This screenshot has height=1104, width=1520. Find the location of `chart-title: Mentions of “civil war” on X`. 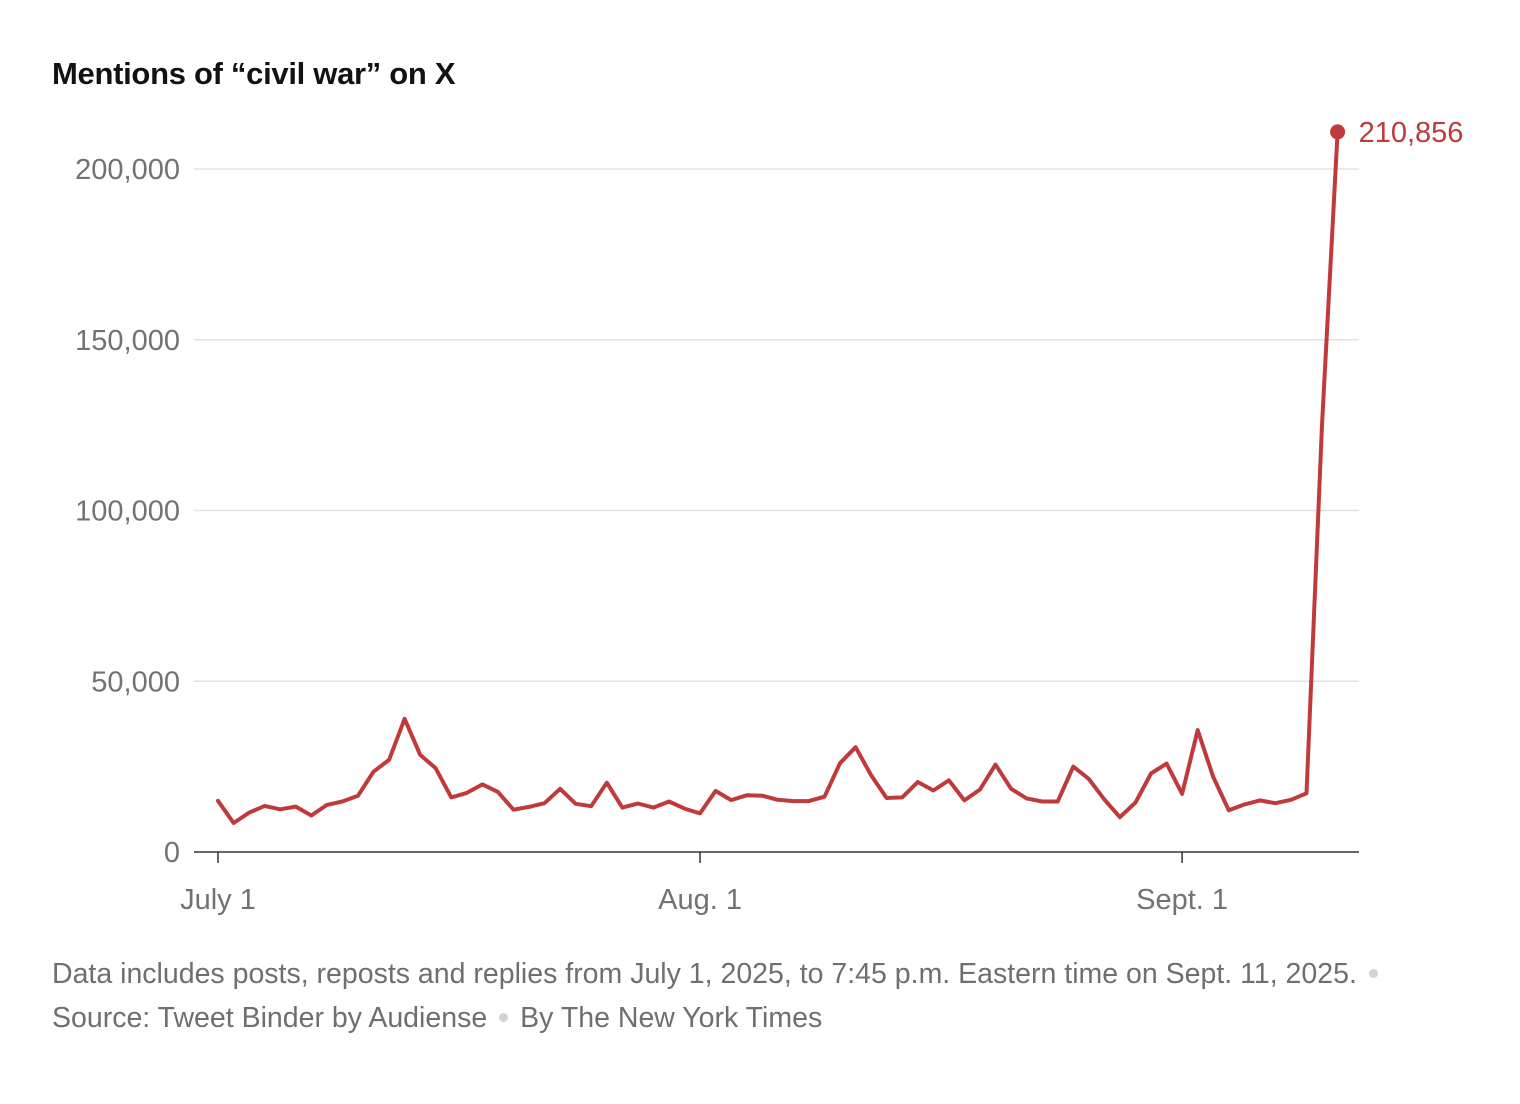

chart-title: Mentions of “civil war” on X is located at coordinates (254, 73).